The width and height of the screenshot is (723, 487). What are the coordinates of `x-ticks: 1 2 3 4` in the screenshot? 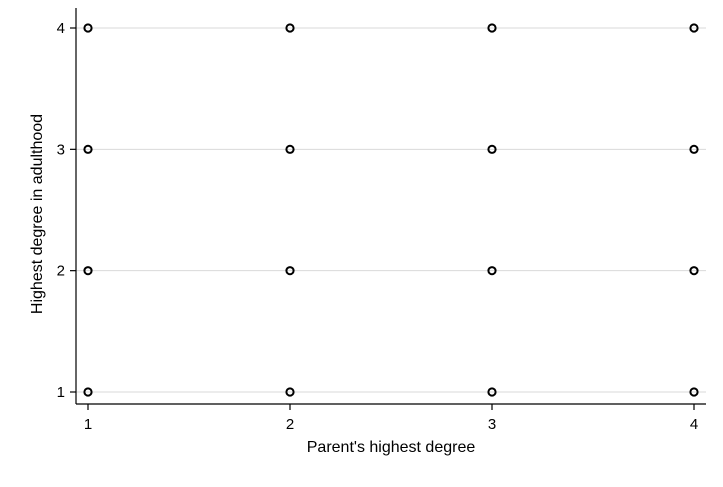 It's located at (391, 418).